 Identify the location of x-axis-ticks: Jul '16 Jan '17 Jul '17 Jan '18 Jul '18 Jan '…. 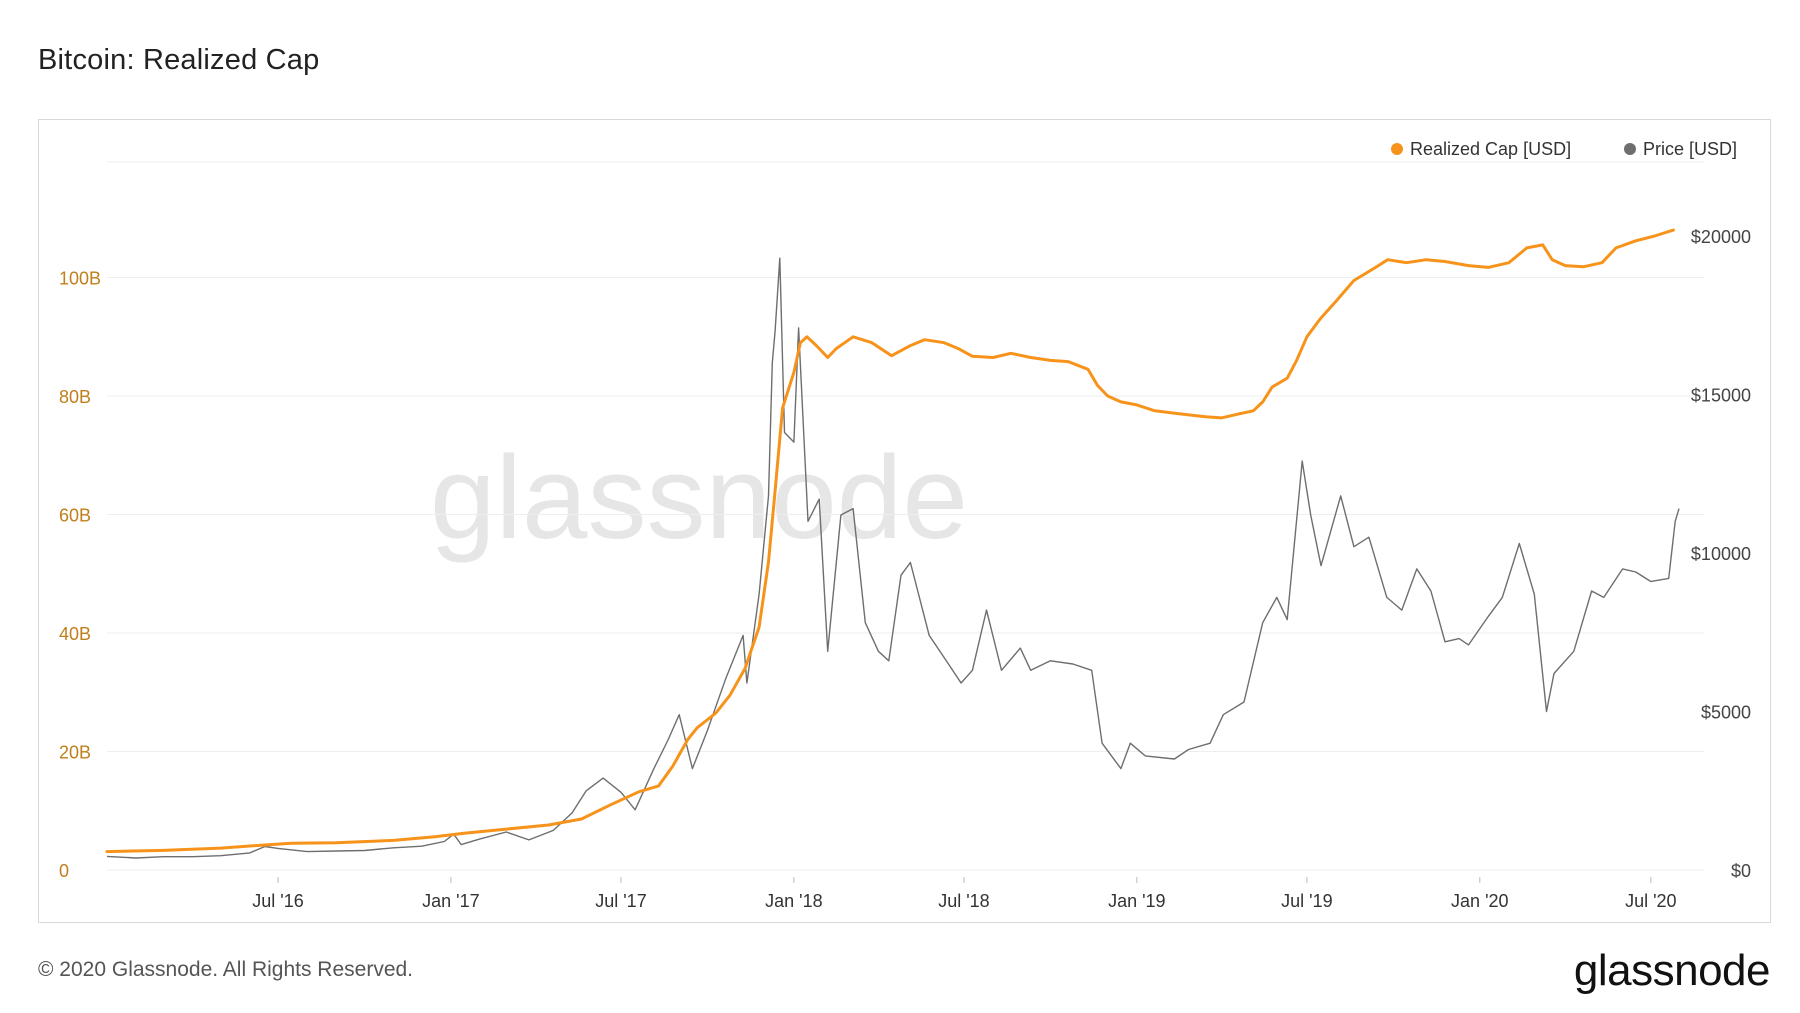
(964, 894).